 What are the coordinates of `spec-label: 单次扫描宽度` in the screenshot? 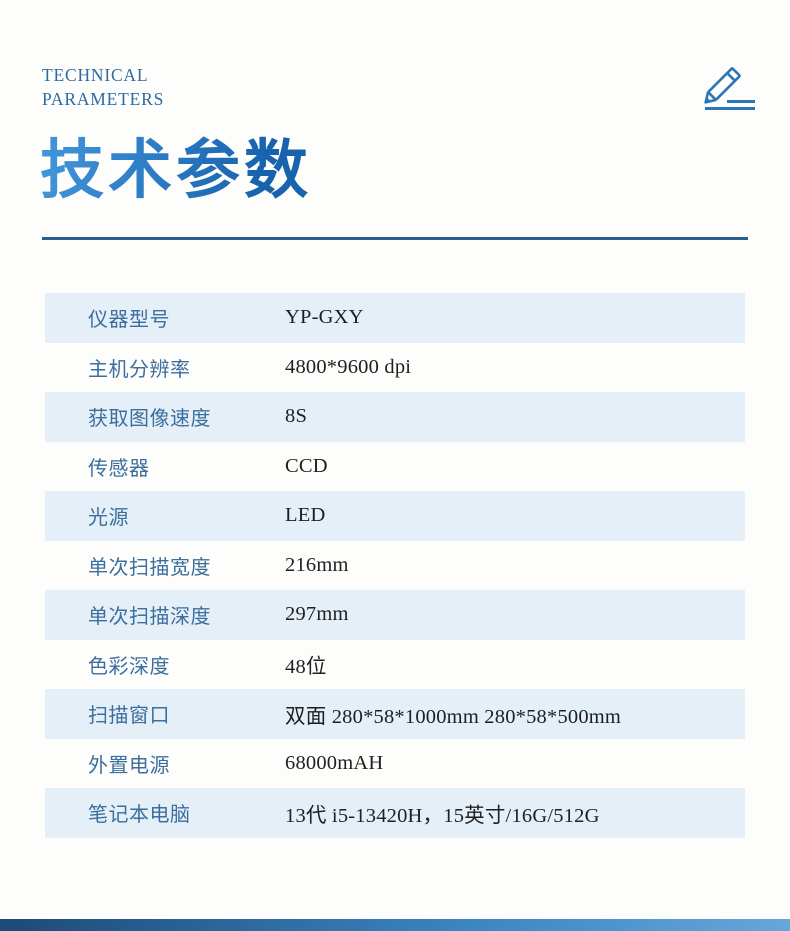 It's located at (149, 567).